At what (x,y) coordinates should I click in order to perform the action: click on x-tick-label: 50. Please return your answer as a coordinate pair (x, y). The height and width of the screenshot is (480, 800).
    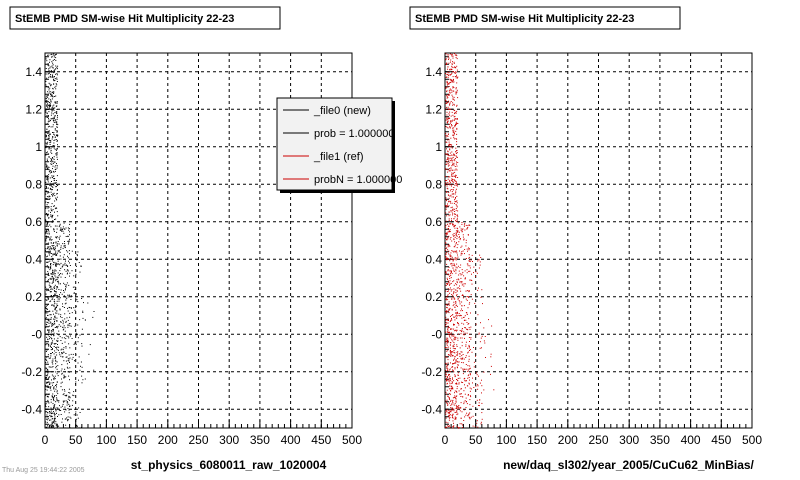
    Looking at the image, I should click on (76, 440).